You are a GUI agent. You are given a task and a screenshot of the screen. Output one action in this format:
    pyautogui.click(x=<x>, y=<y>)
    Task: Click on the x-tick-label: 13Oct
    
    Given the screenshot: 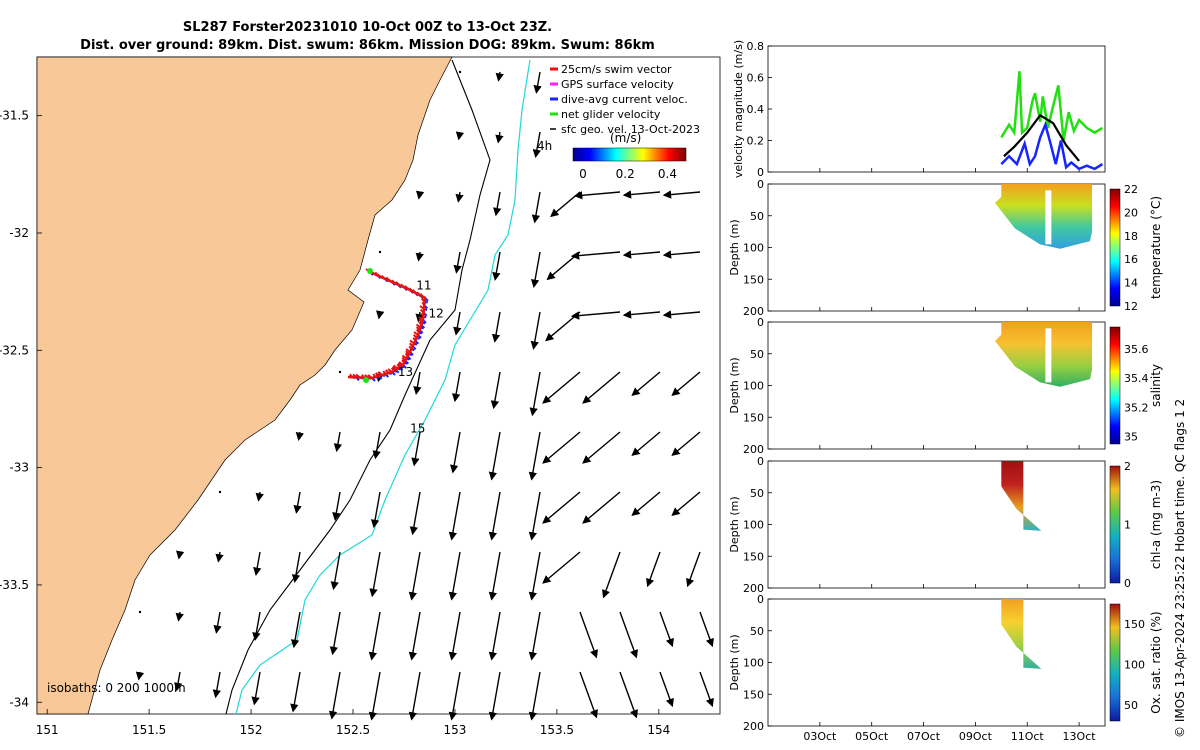 What is the action you would take?
    pyautogui.click(x=1080, y=736)
    